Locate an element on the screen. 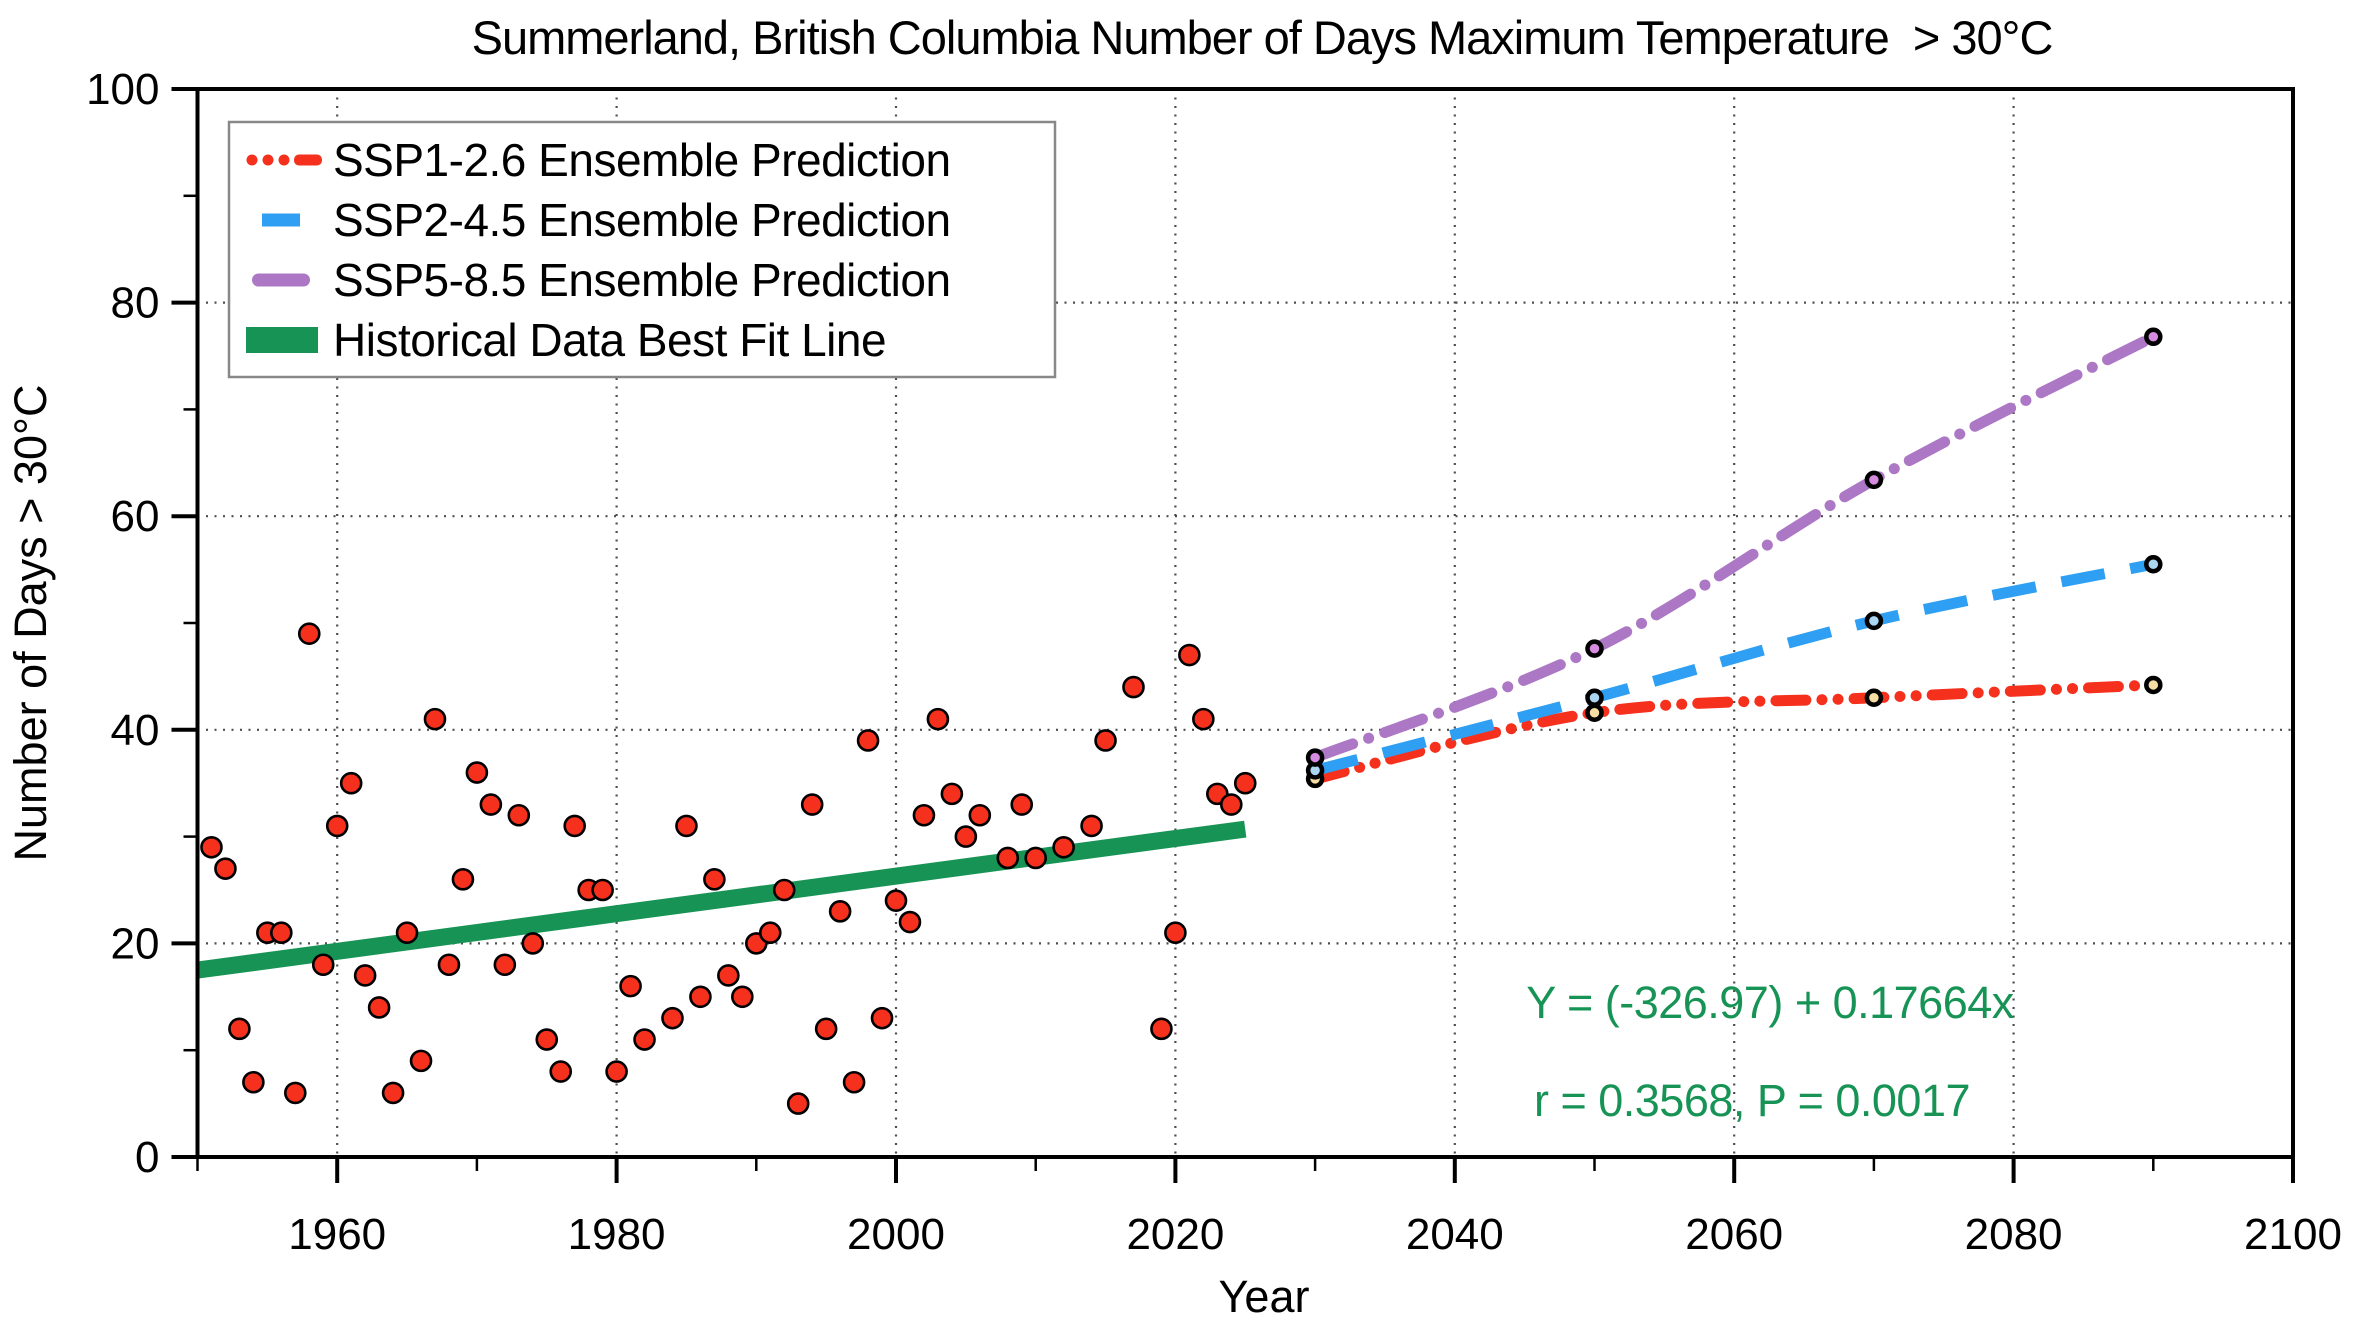 The width and height of the screenshot is (2360, 1333). y-tick-label: 100 is located at coordinates (122, 89).